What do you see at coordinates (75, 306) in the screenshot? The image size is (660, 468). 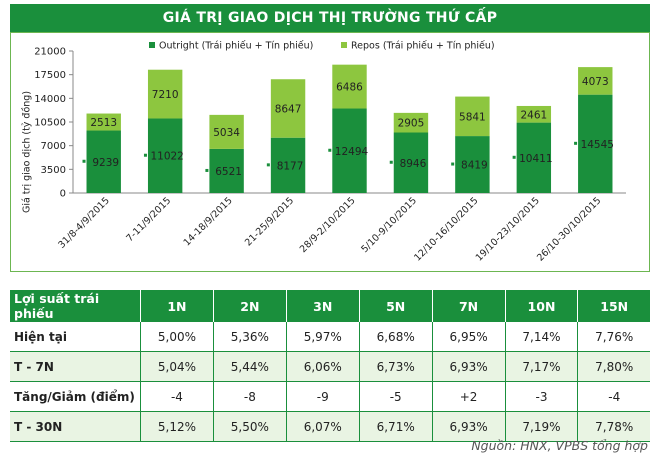 I see `table-header-label: Lợi suất trái phiếu` at bounding box center [75, 306].